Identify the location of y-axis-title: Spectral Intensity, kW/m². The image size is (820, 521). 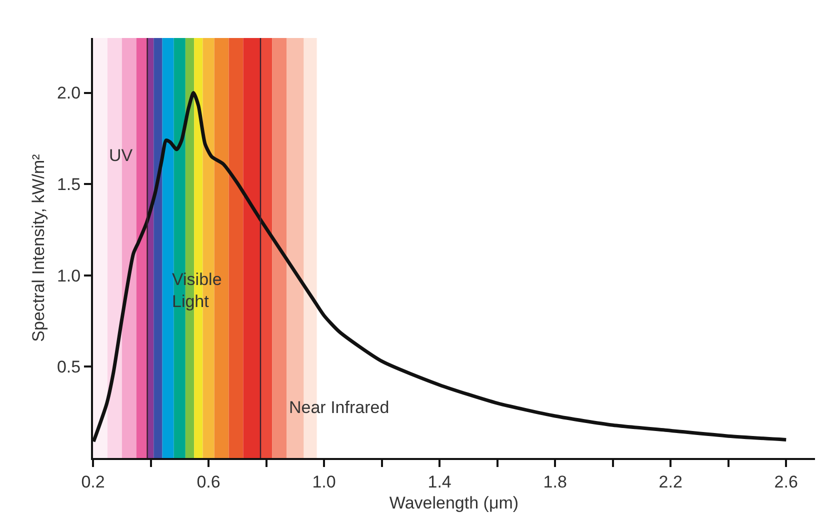
(38, 248).